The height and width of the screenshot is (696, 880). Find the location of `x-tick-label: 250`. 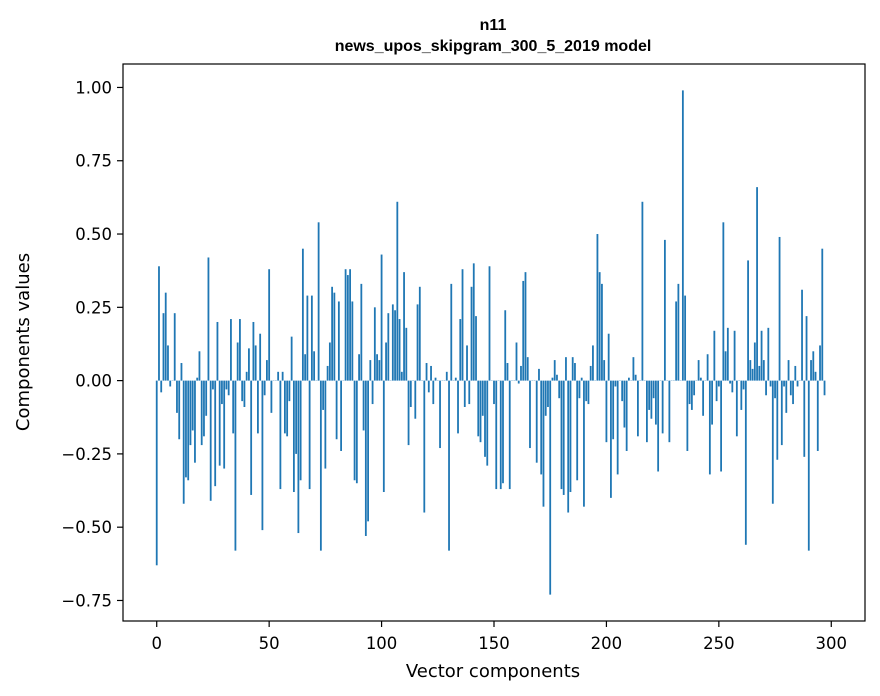

x-tick-label: 250 is located at coordinates (719, 643).